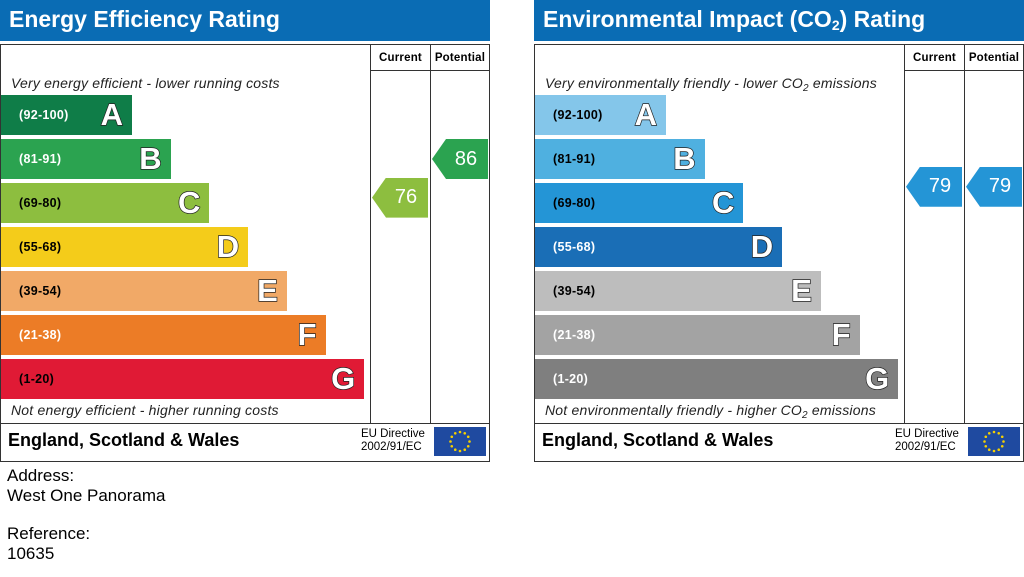 The image size is (1024, 577). What do you see at coordinates (41, 475) in the screenshot?
I see `address-label: Address:` at bounding box center [41, 475].